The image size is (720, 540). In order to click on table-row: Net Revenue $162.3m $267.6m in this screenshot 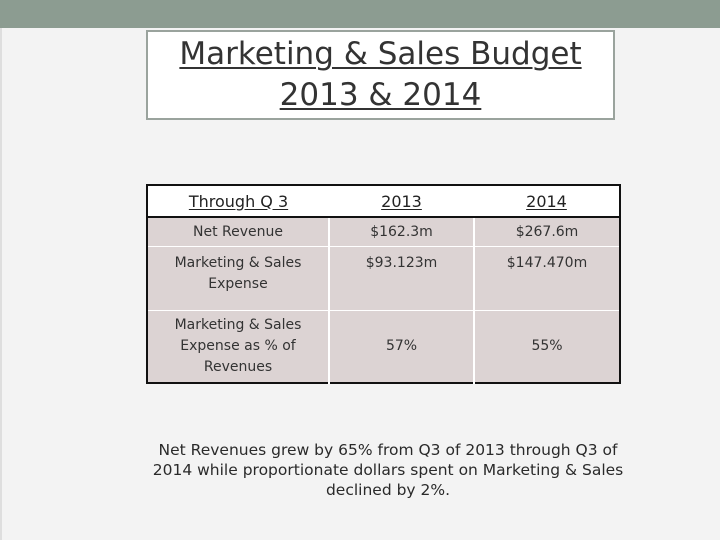, I will do `click(383, 232)`.